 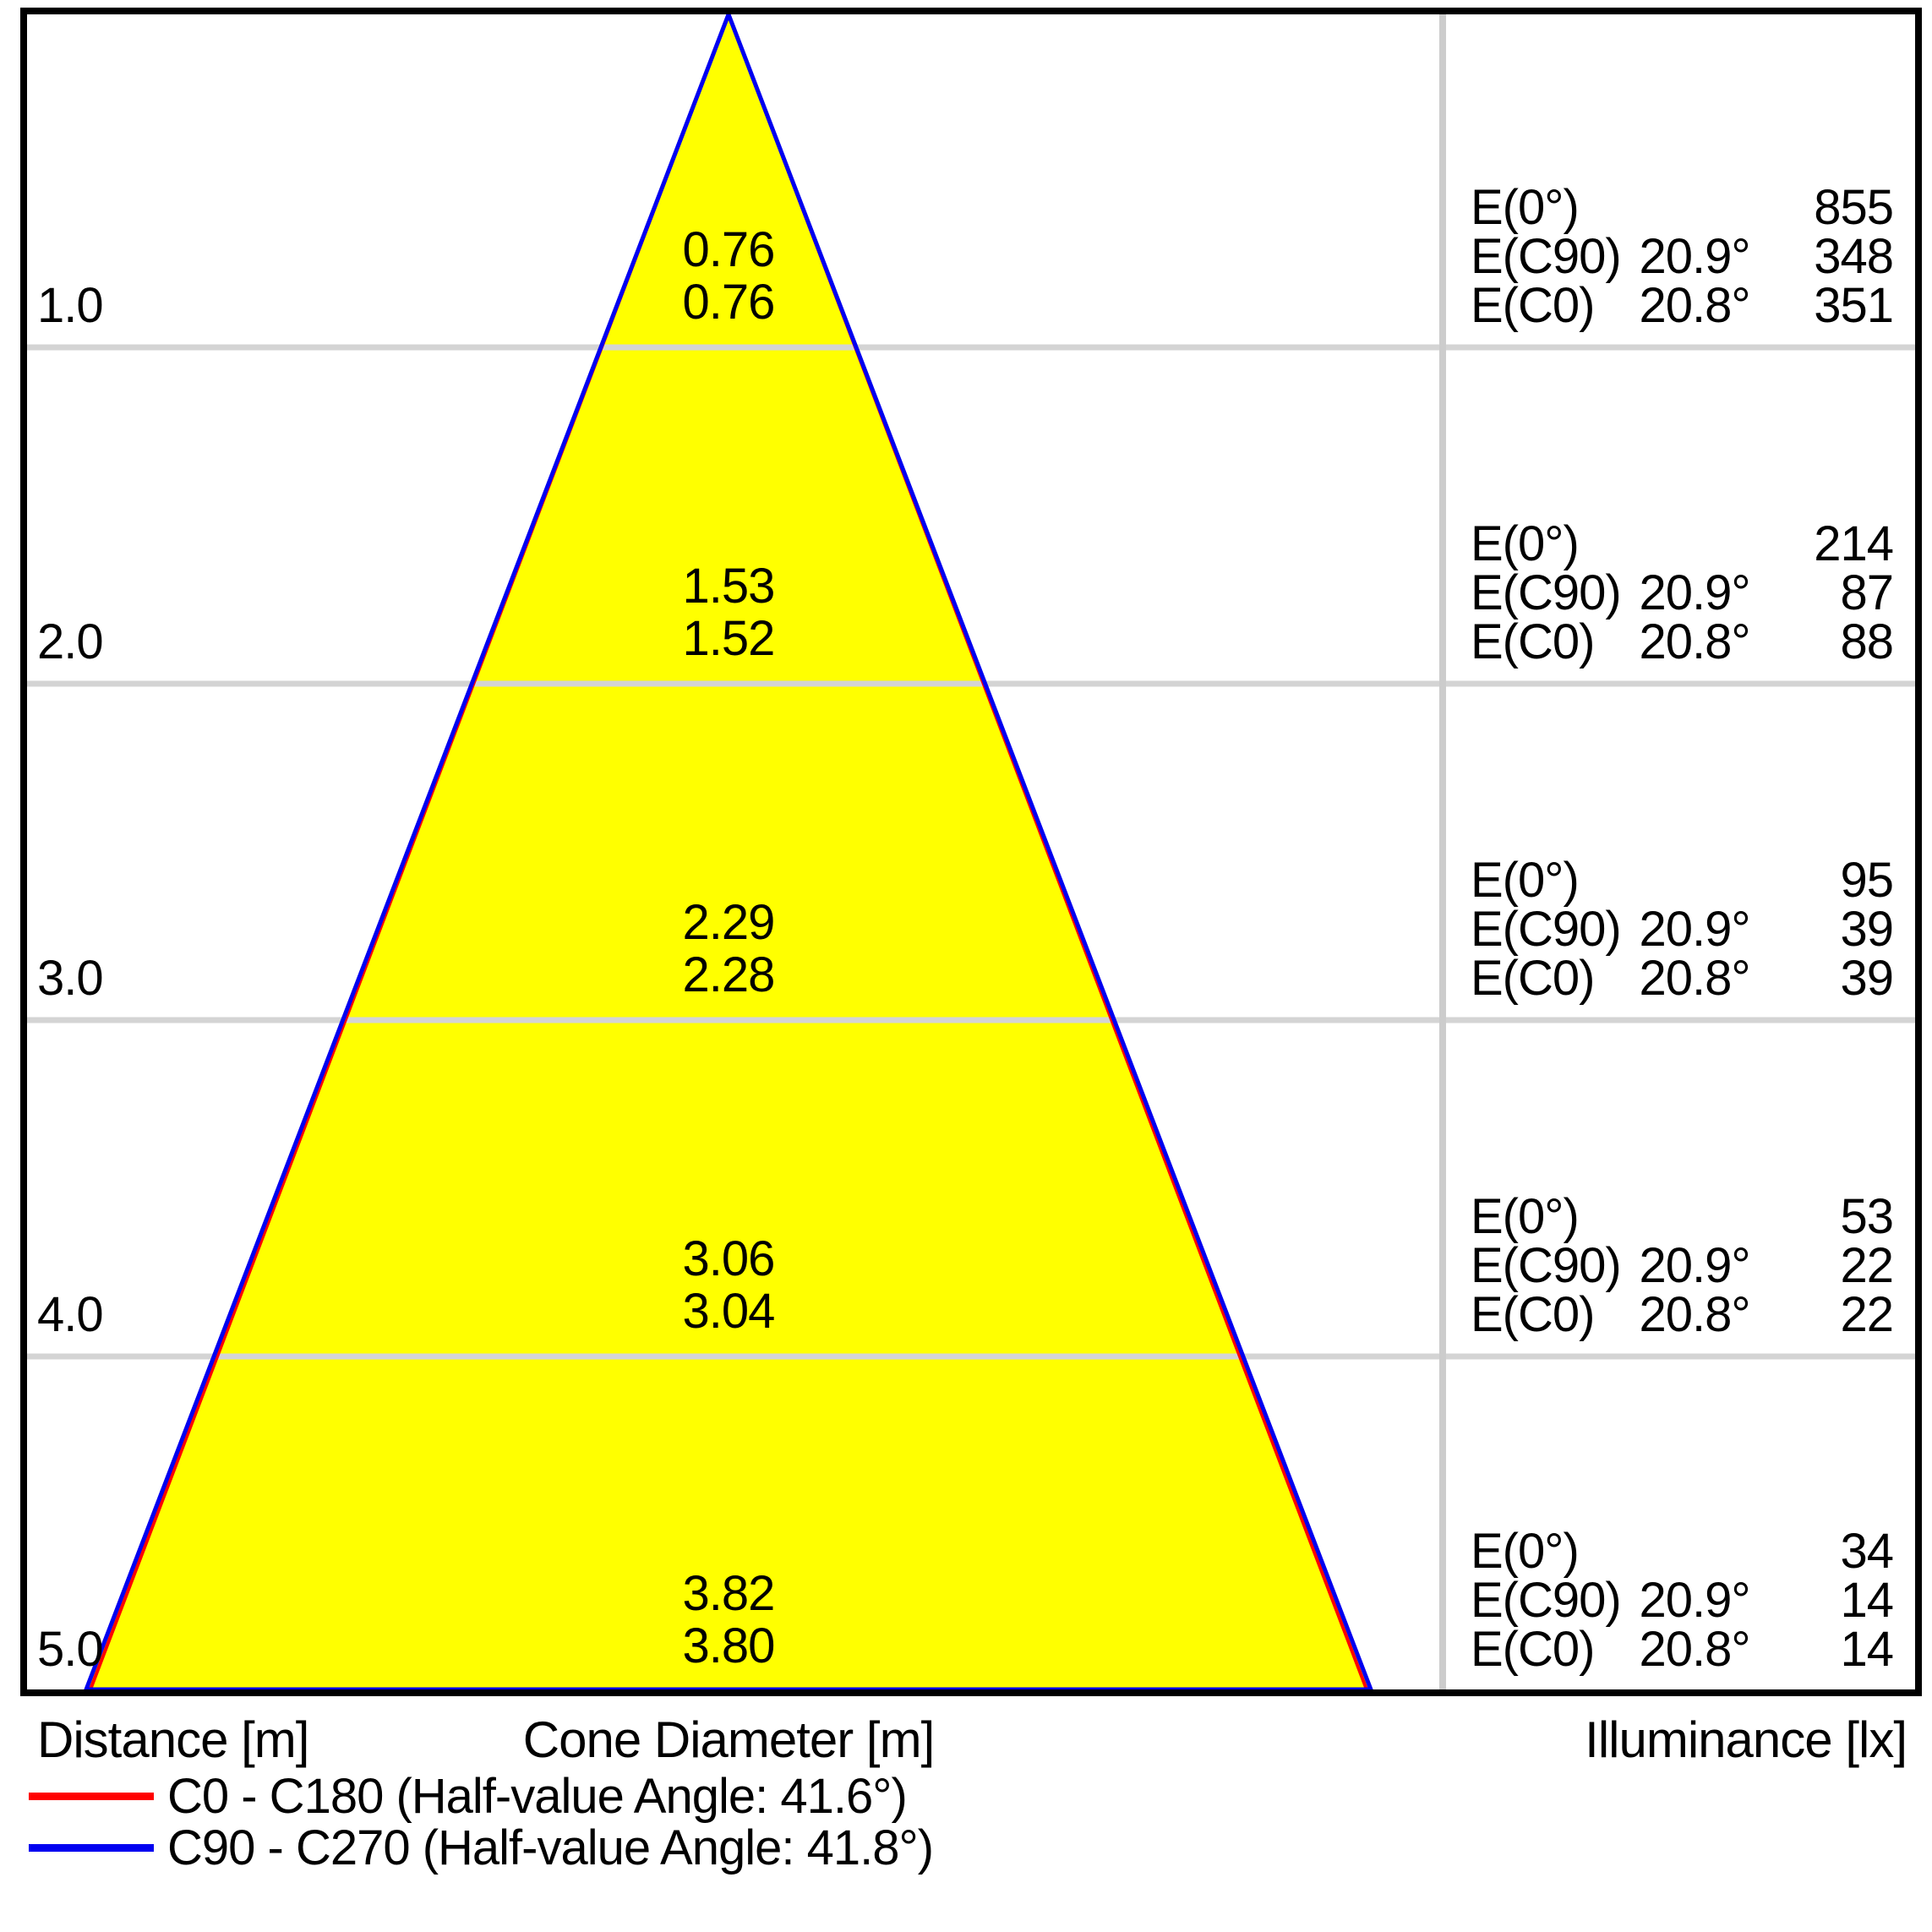 I want to click on ec90-value: 348, so click(x=1854, y=256).